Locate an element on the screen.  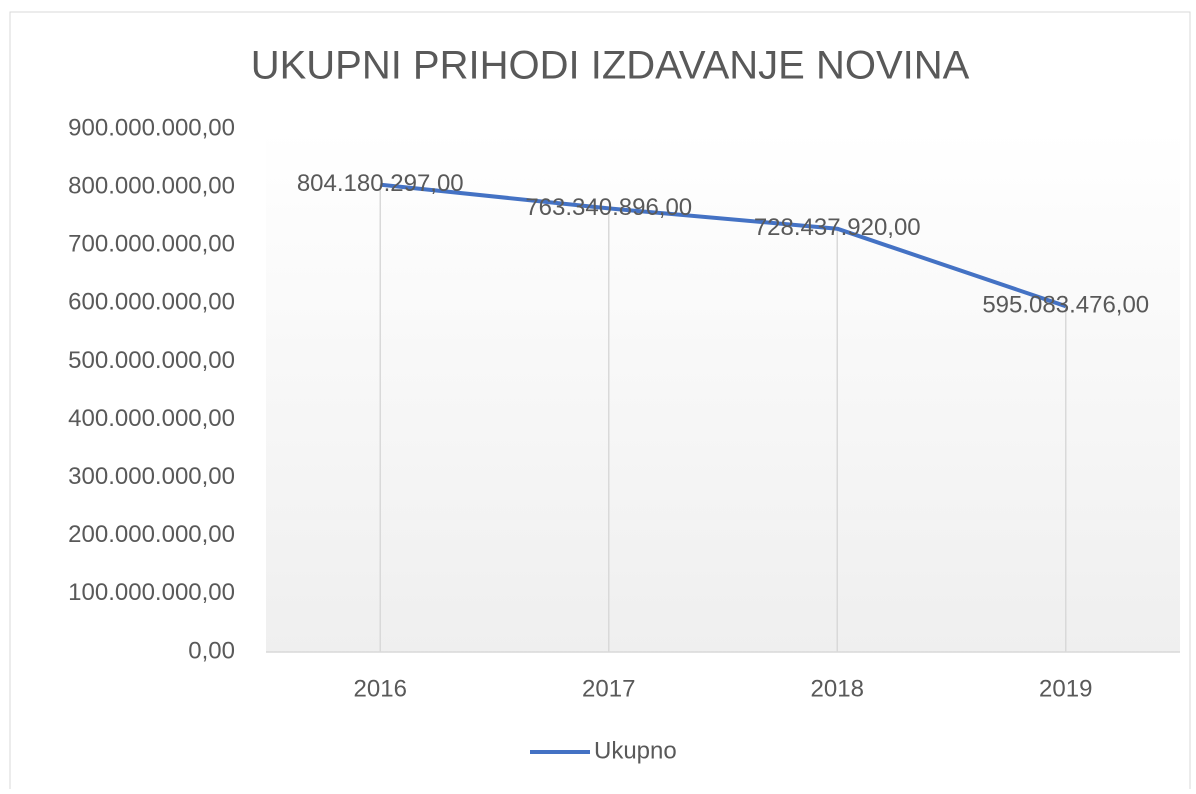
y-tick-label: 400.000.000,00 is located at coordinates (151, 418).